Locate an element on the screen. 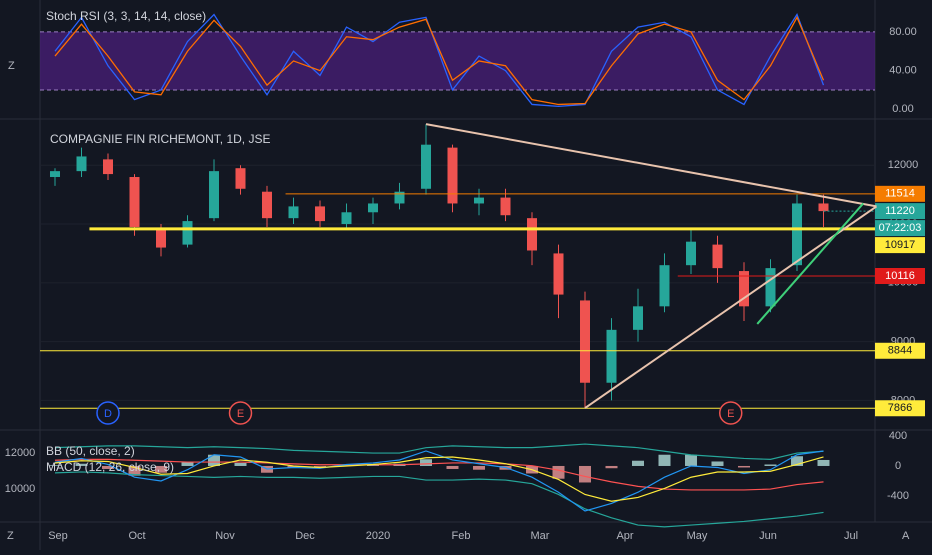  stoch-title: Stoch RSI (3, 3, 14, 14, close) is located at coordinates (126, 16).